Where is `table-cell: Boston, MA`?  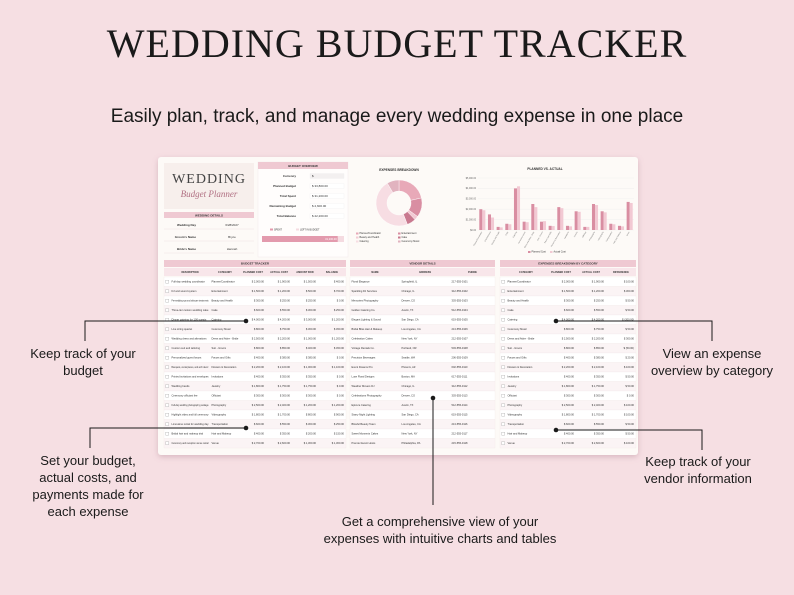 table-cell: Boston, MA is located at coordinates (409, 377).